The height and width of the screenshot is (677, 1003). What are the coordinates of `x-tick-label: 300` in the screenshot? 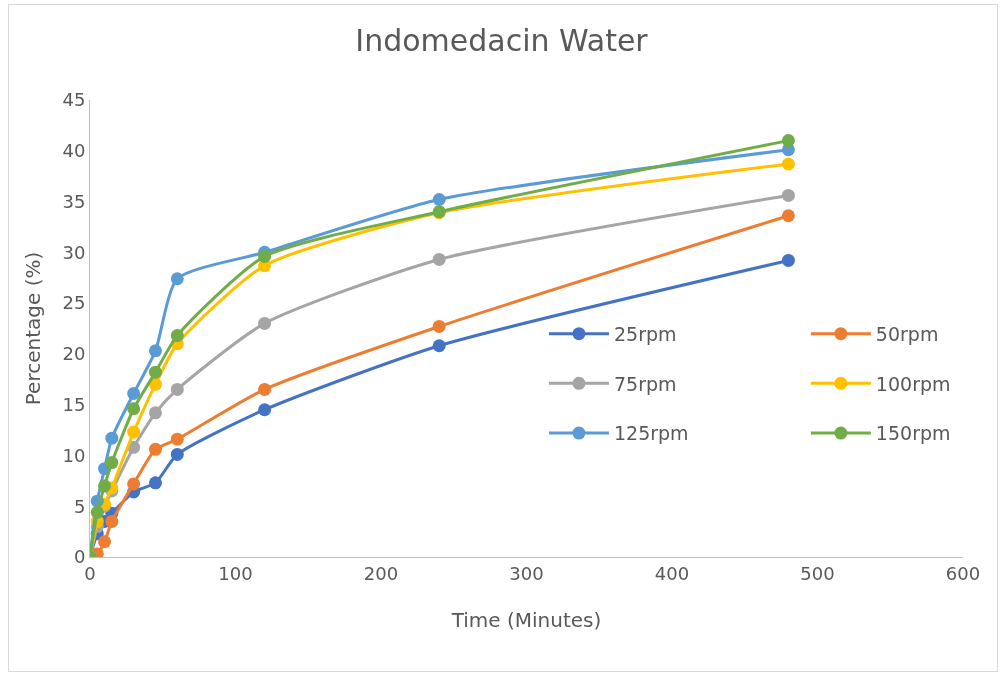 It's located at (526, 573).